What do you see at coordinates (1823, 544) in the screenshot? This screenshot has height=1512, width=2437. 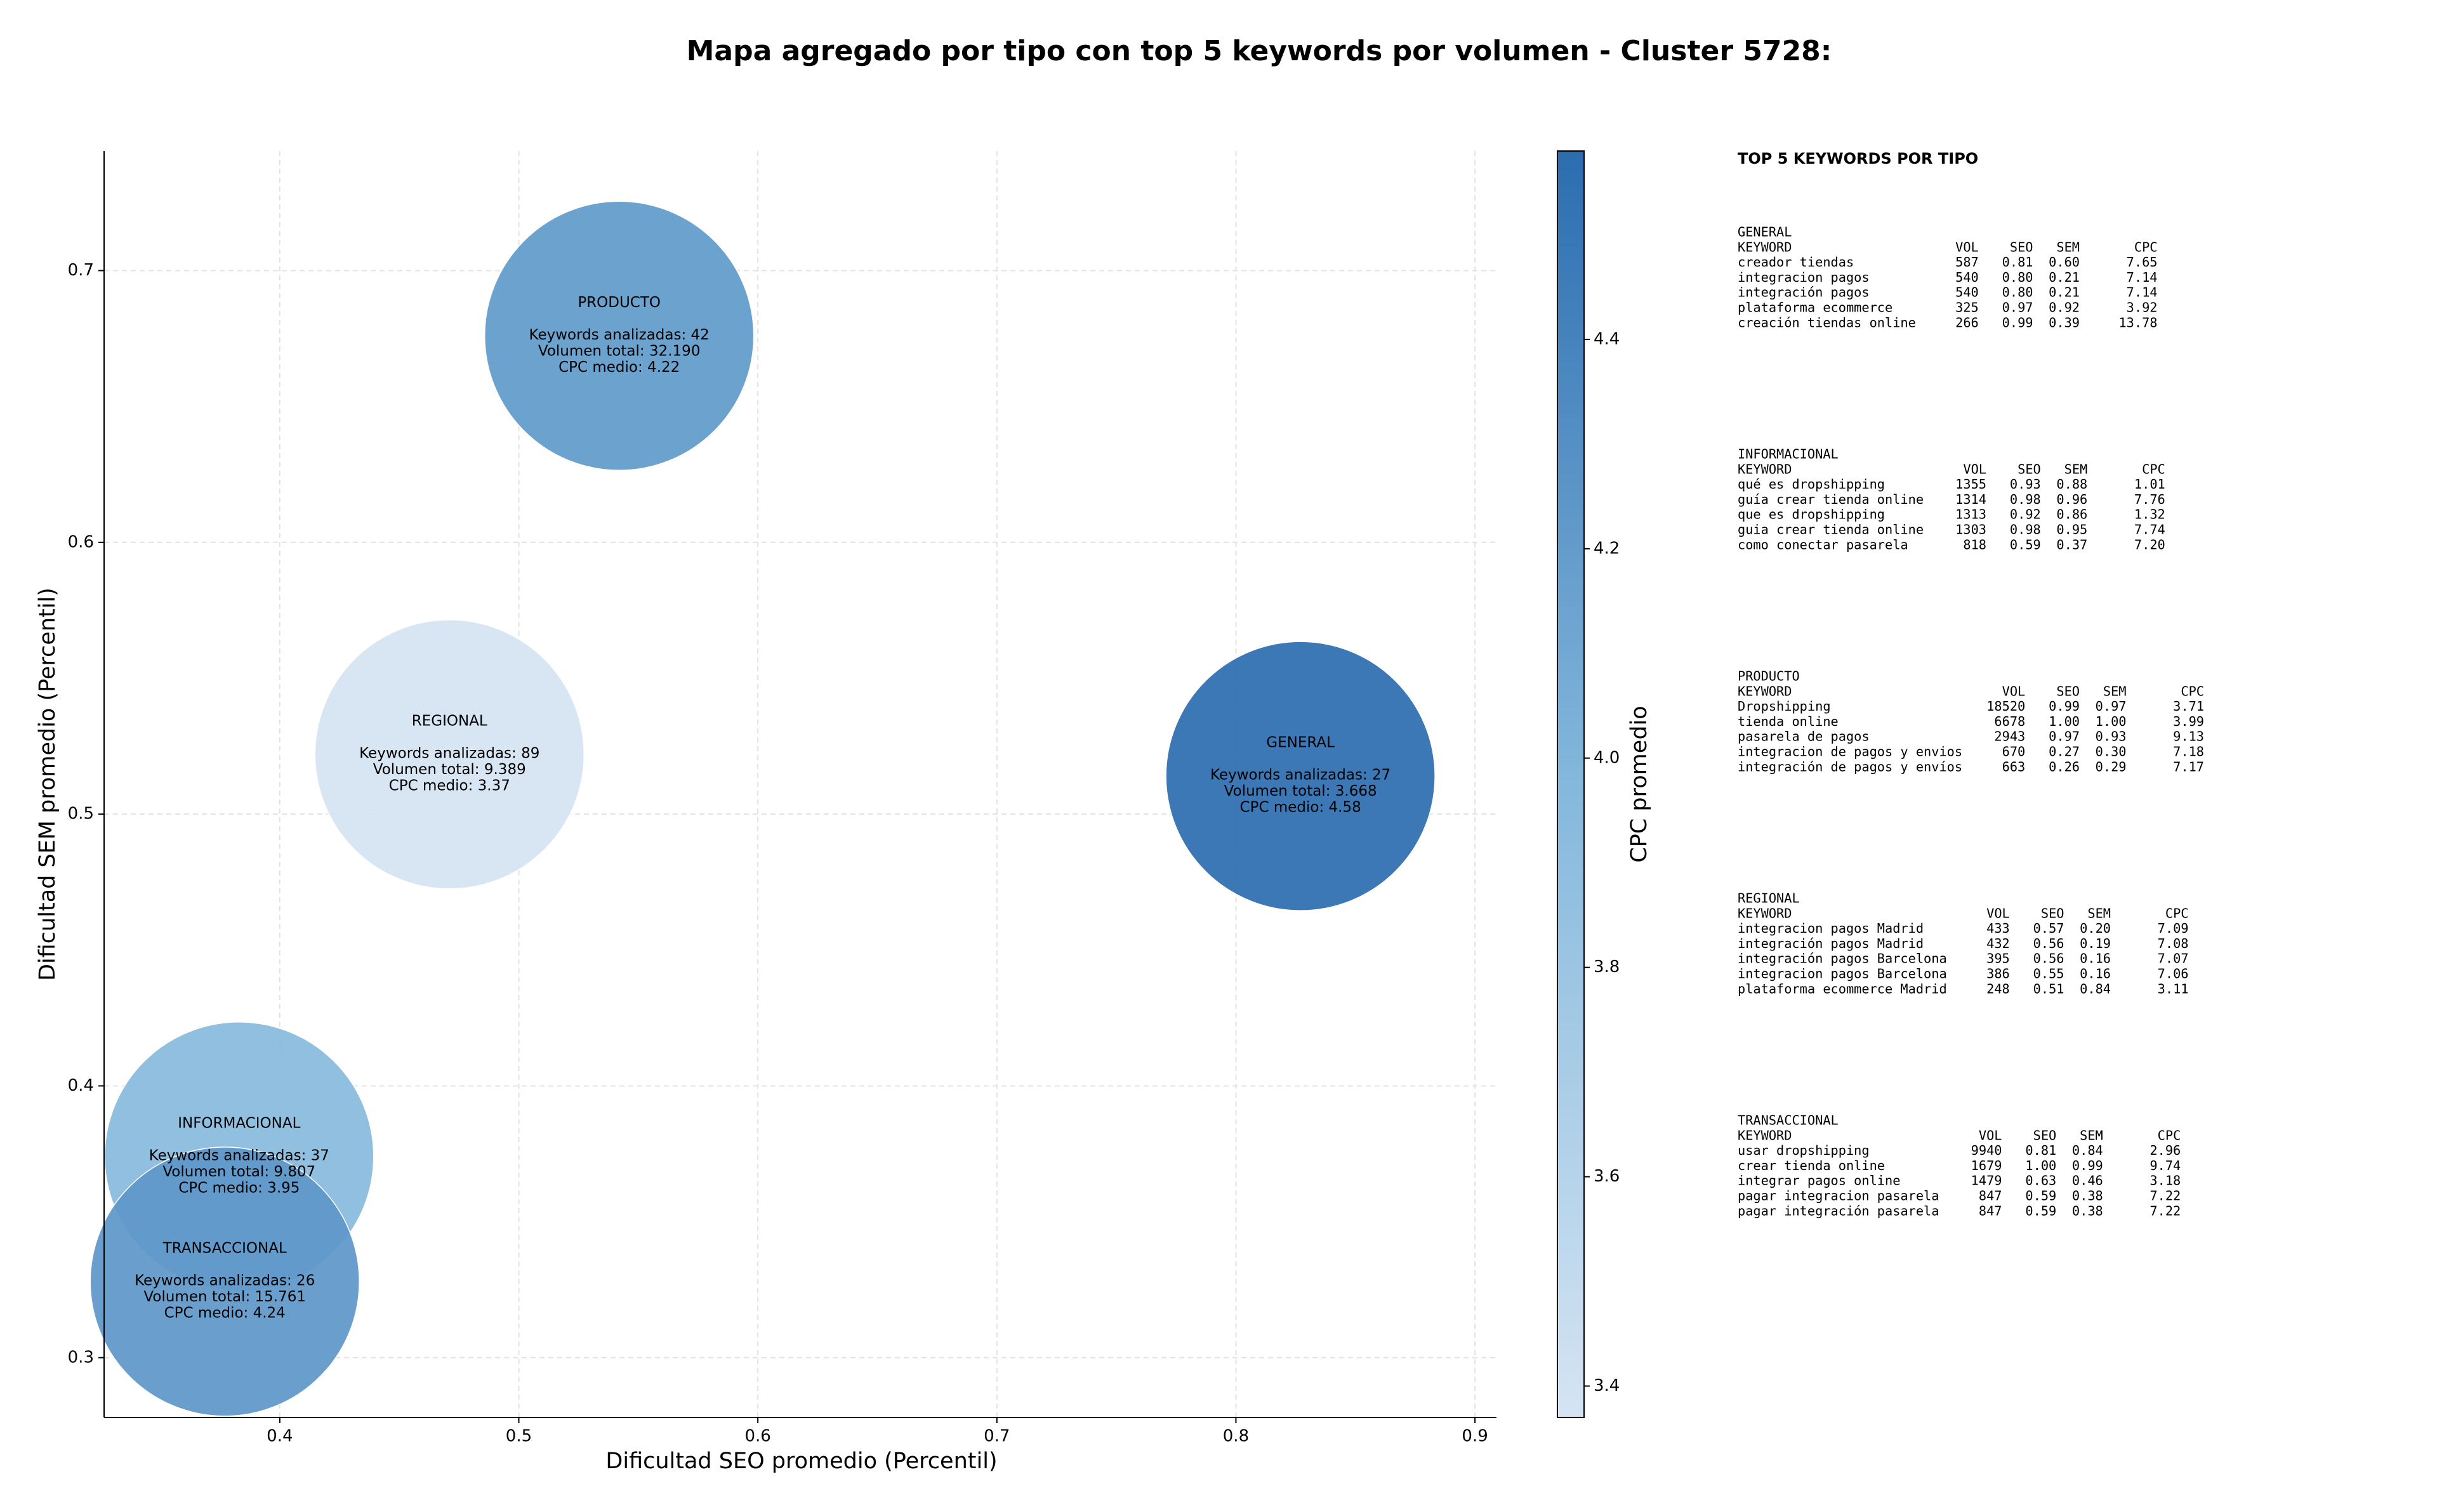 I see `table-cell: como conectar pasarela` at bounding box center [1823, 544].